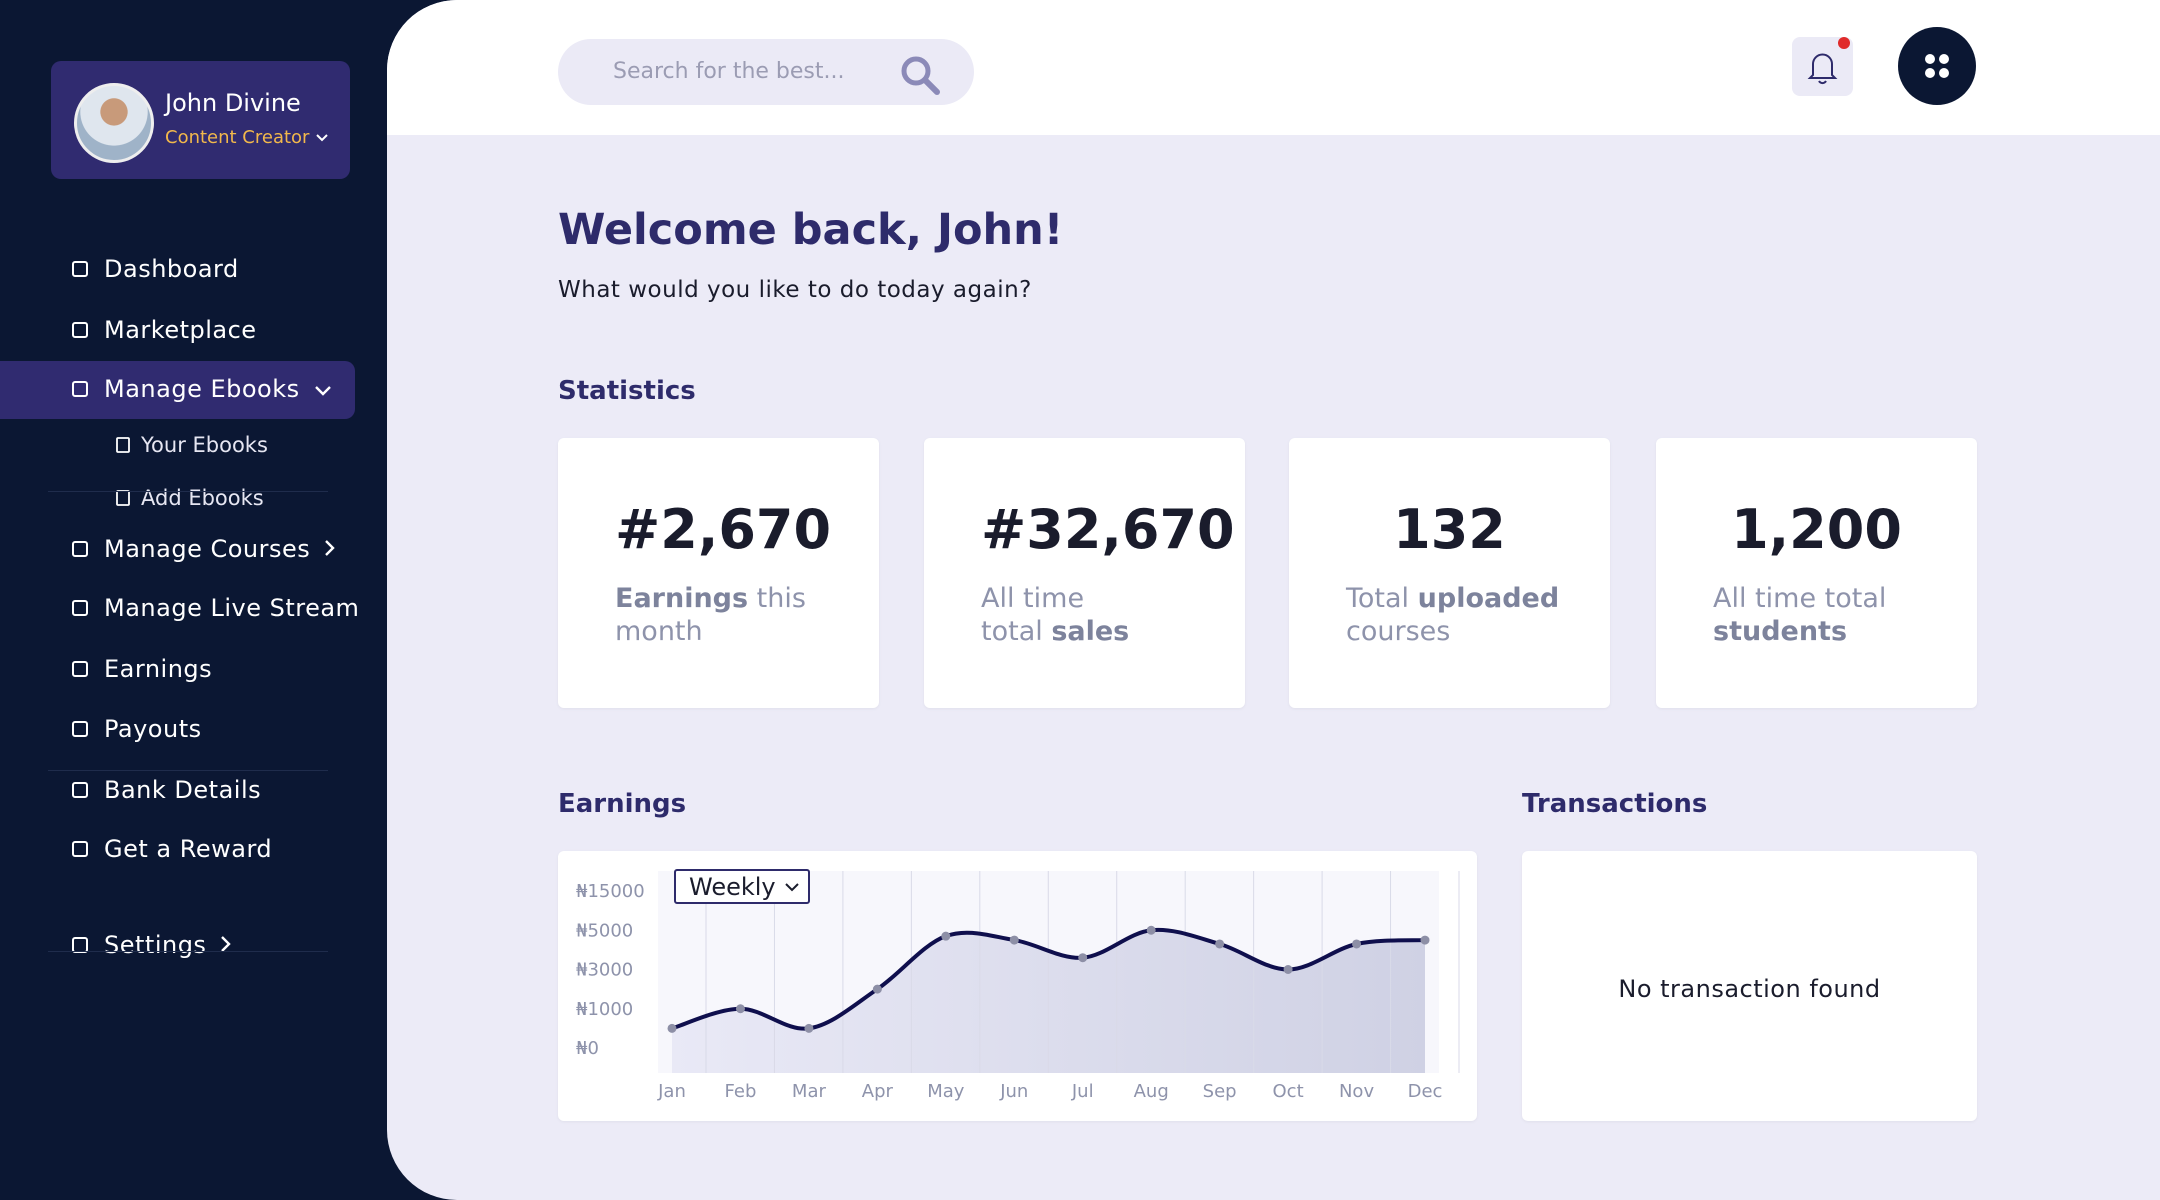 Image resolution: width=2160 pixels, height=1200 pixels. Describe the element at coordinates (1356, 1091) in the screenshot. I see `x-tick-label: Nov` at that location.